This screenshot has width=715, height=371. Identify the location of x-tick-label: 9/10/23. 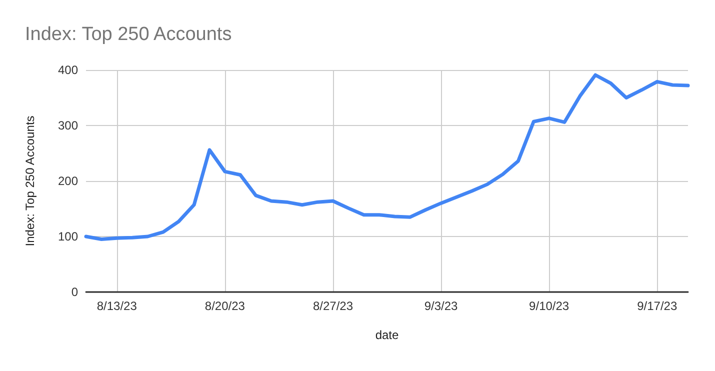
(549, 306).